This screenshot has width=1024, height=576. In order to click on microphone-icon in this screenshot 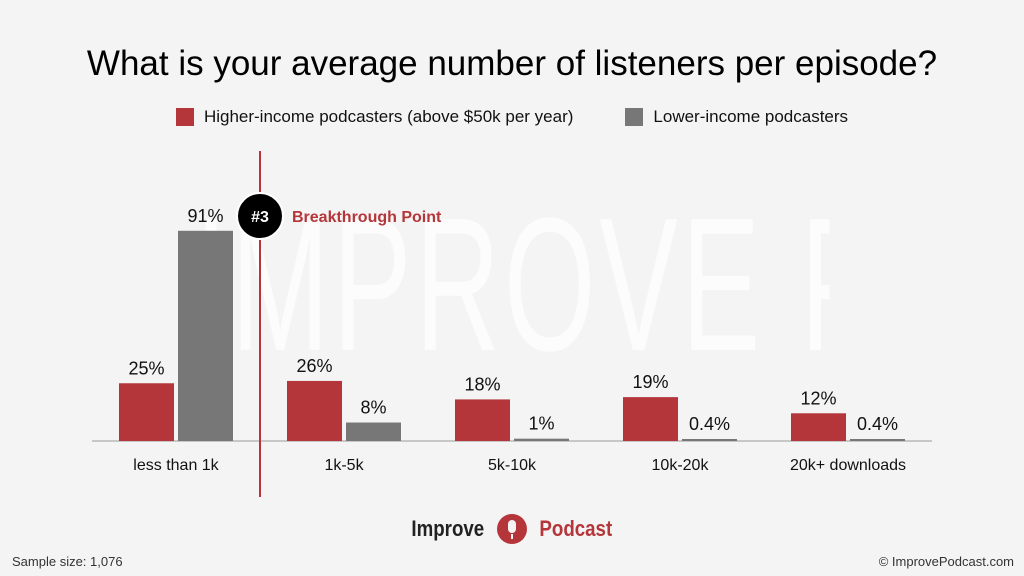, I will do `click(512, 529)`.